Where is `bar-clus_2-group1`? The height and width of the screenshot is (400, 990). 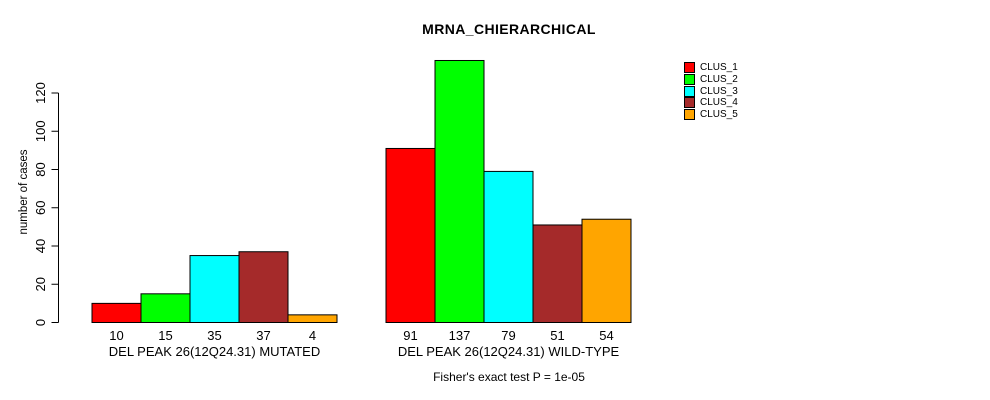 bar-clus_2-group1 is located at coordinates (165, 308).